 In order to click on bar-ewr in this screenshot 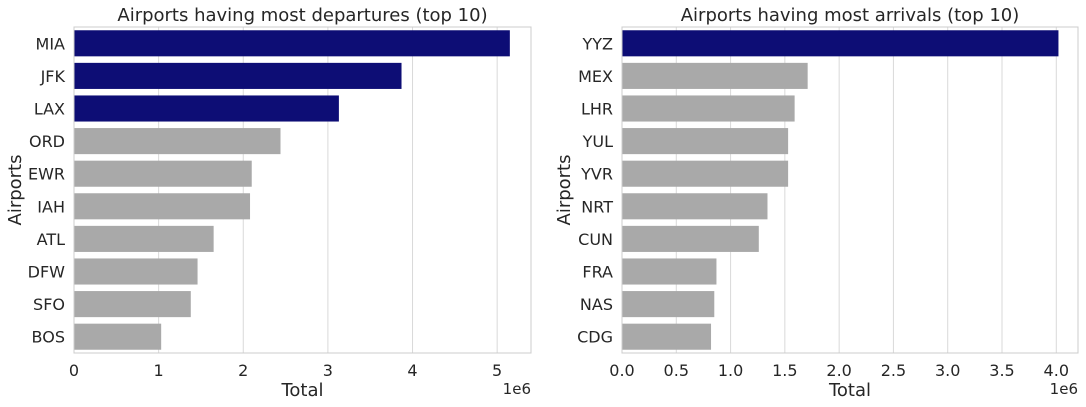, I will do `click(163, 173)`.